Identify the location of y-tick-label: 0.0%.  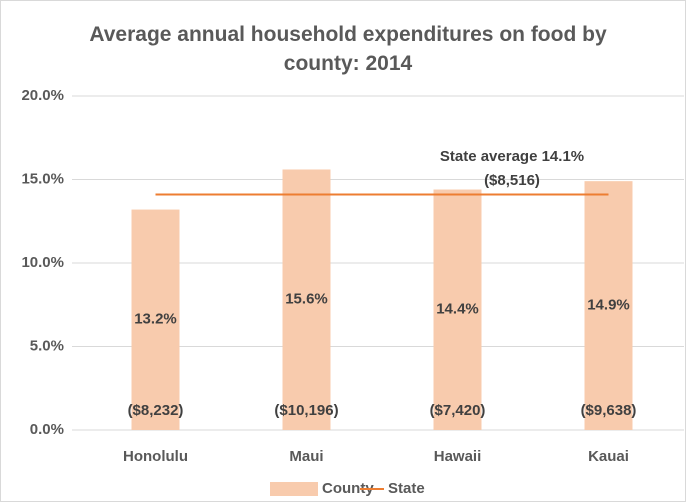
(47, 429).